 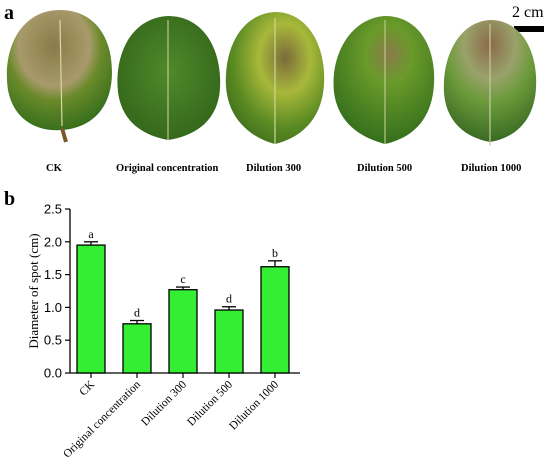 What do you see at coordinates (33, 290) in the screenshot?
I see `y-axis-title: Diameter of spot (cm)` at bounding box center [33, 290].